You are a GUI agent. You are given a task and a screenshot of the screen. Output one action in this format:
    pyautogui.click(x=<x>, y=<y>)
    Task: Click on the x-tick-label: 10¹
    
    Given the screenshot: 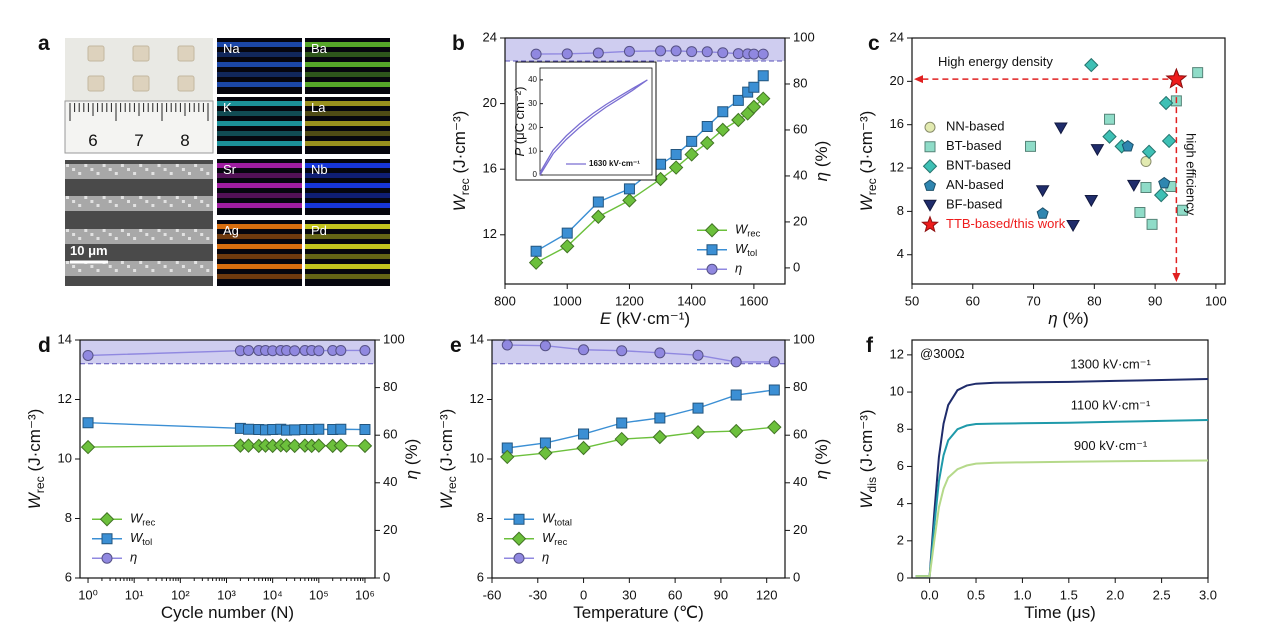 What is the action you would take?
    pyautogui.click(x=134, y=594)
    